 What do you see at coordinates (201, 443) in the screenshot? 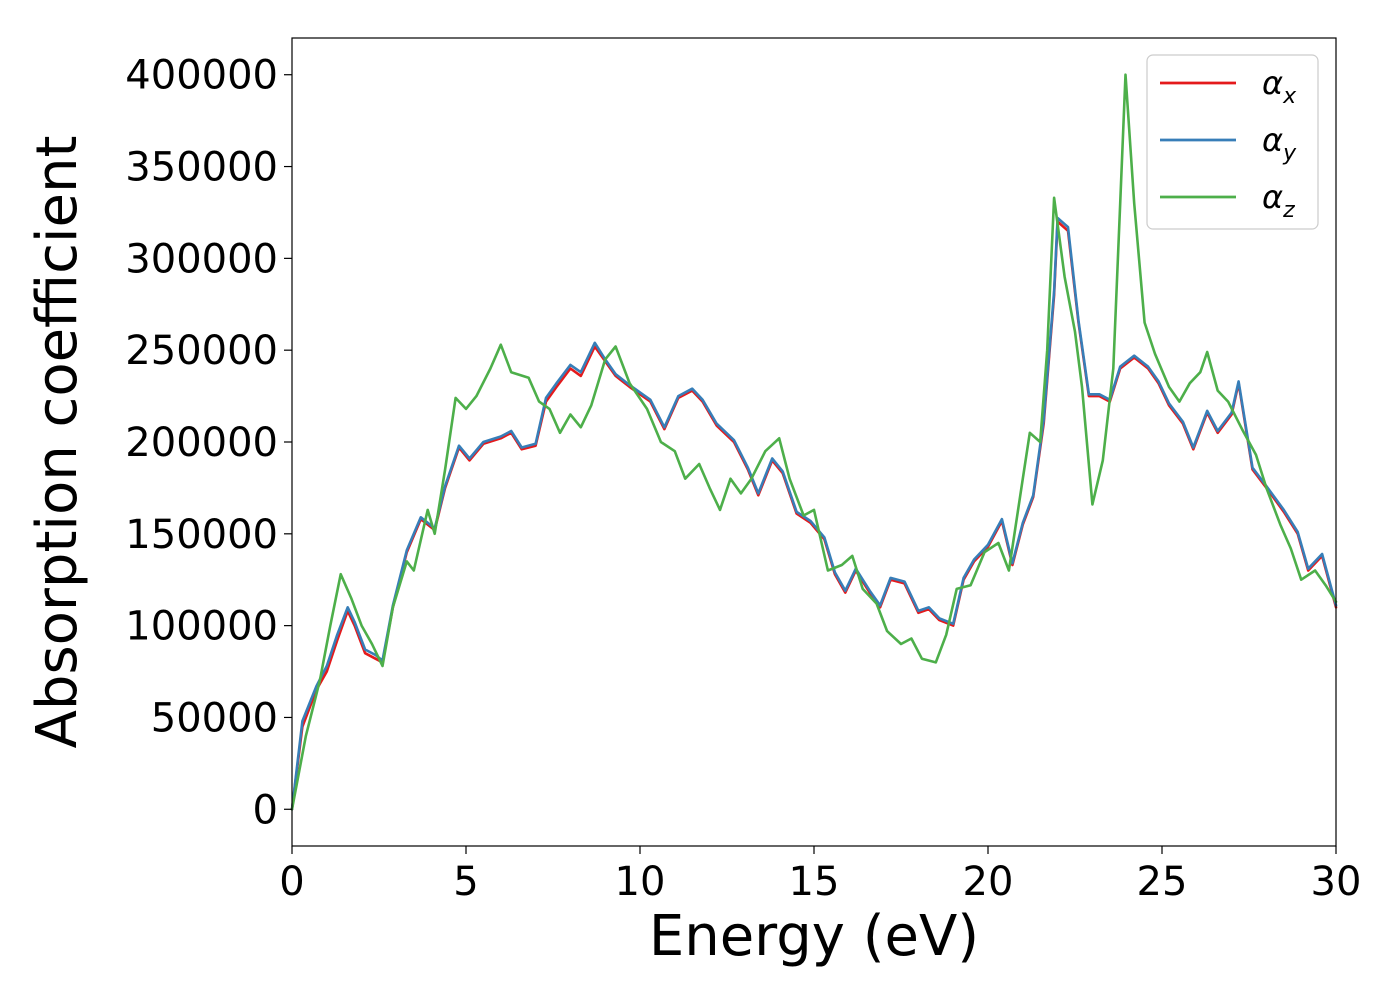
I see `y-tick-label: 200000` at bounding box center [201, 443].